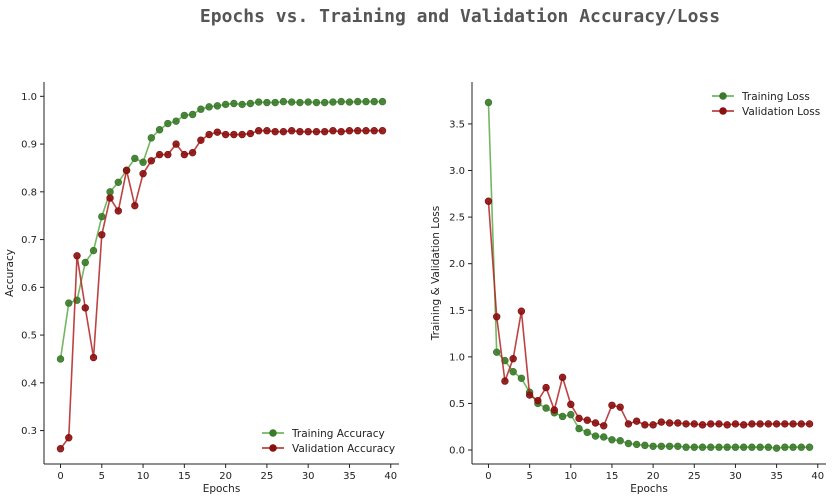 This screenshot has width=832, height=501. I want to click on x-tick-label: 35, so click(349, 476).